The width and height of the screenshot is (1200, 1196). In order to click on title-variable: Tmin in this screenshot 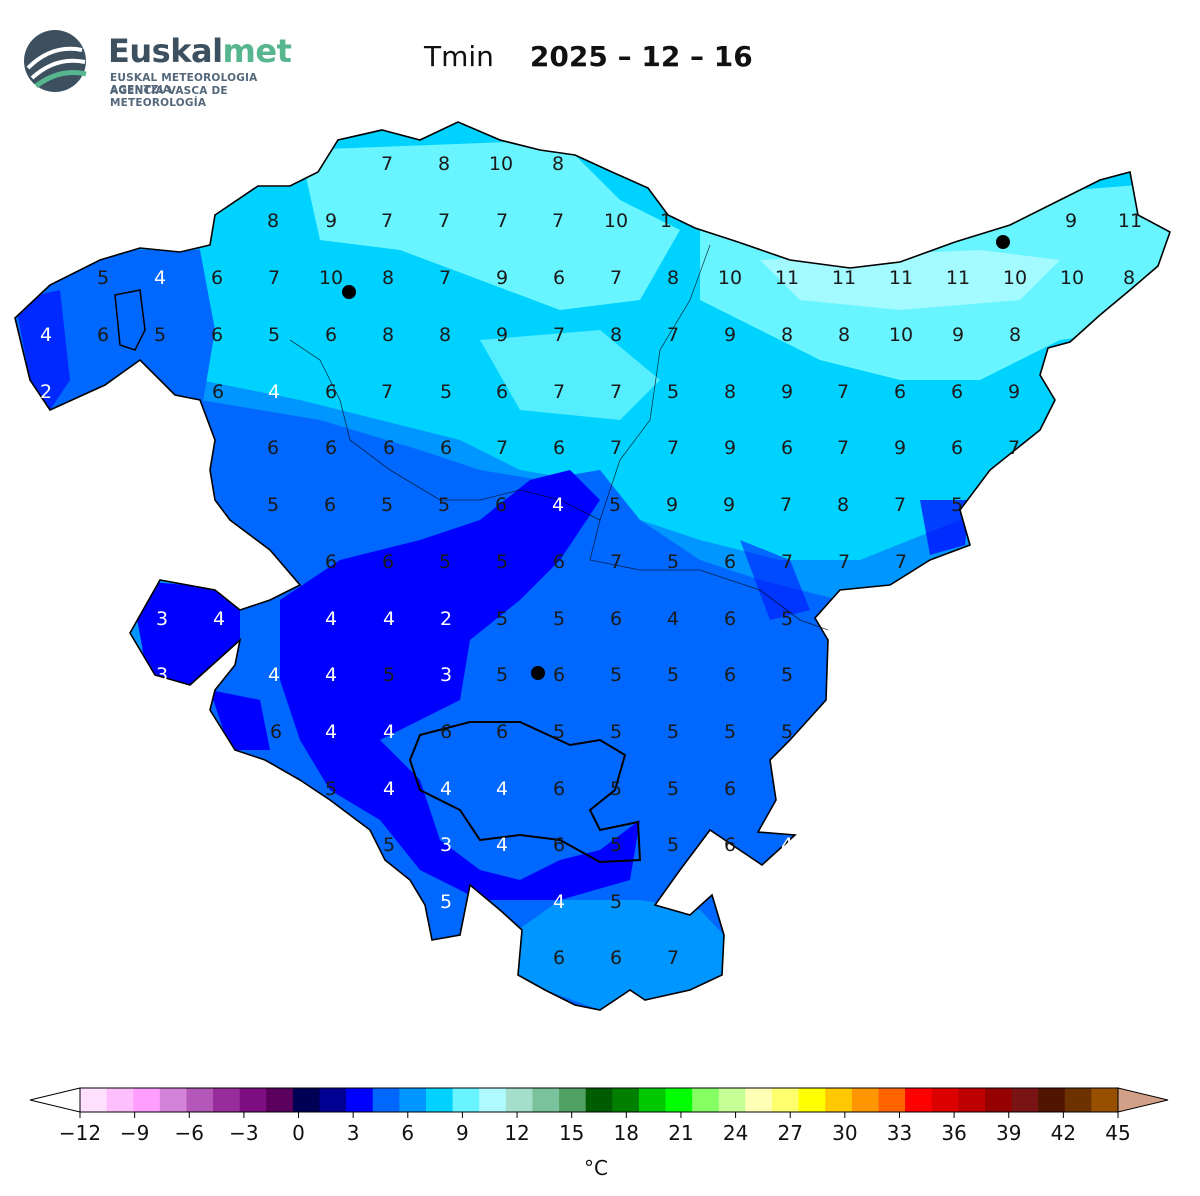, I will do `click(459, 56)`.